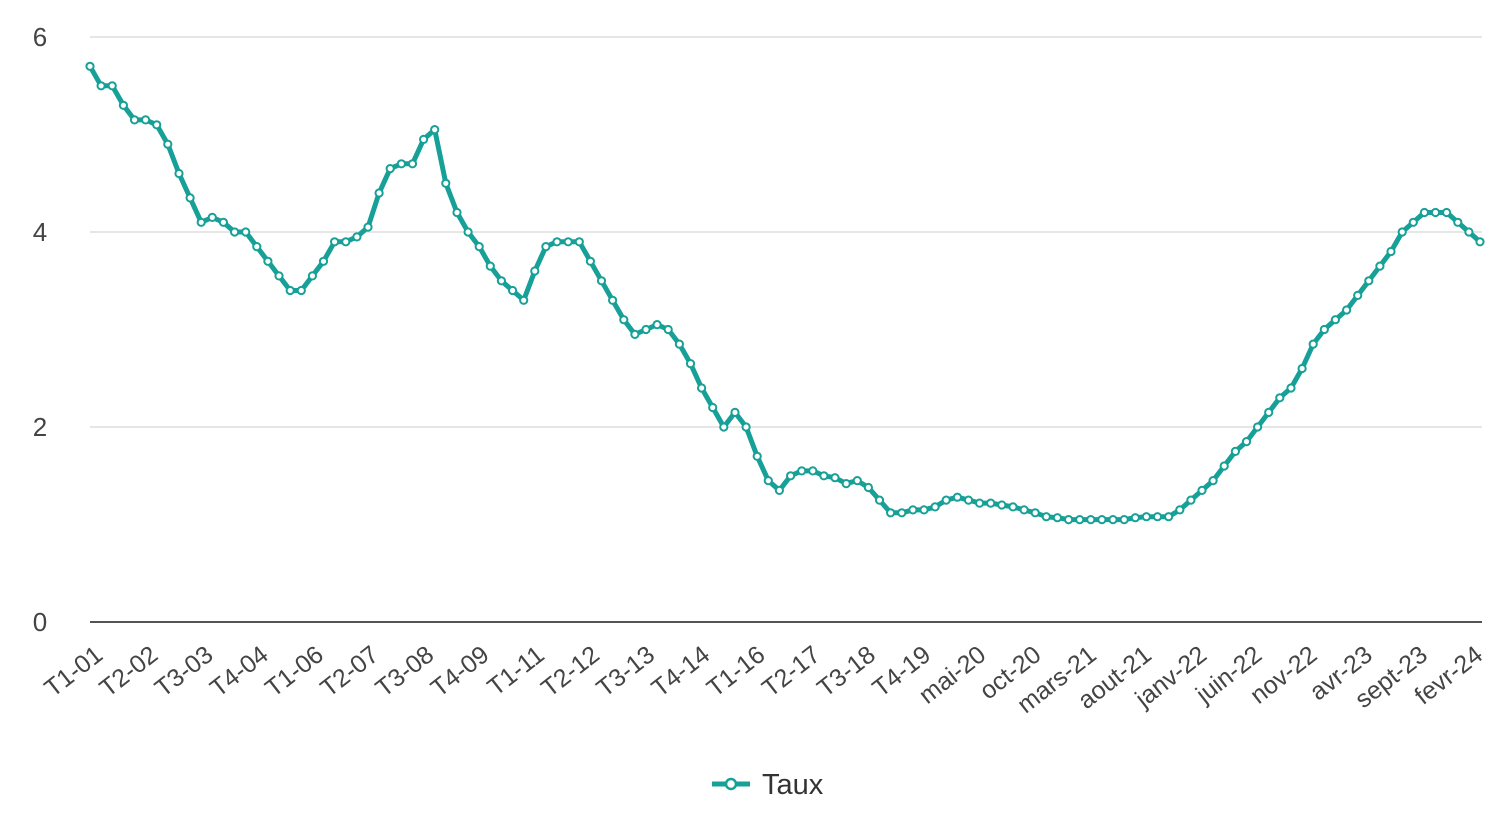  What do you see at coordinates (73, 671) in the screenshot?
I see `x-tick-label: T1-01` at bounding box center [73, 671].